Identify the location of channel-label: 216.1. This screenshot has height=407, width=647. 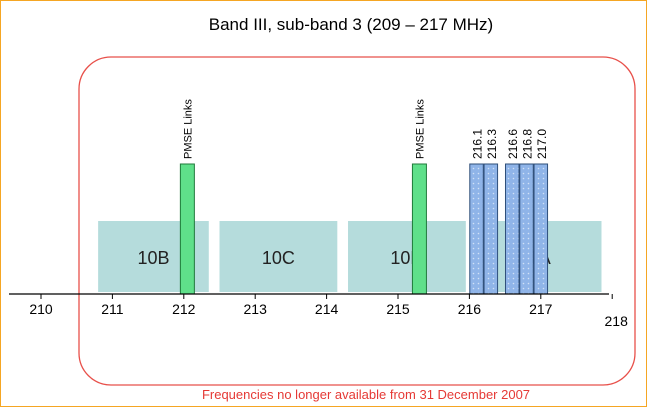
(478, 144).